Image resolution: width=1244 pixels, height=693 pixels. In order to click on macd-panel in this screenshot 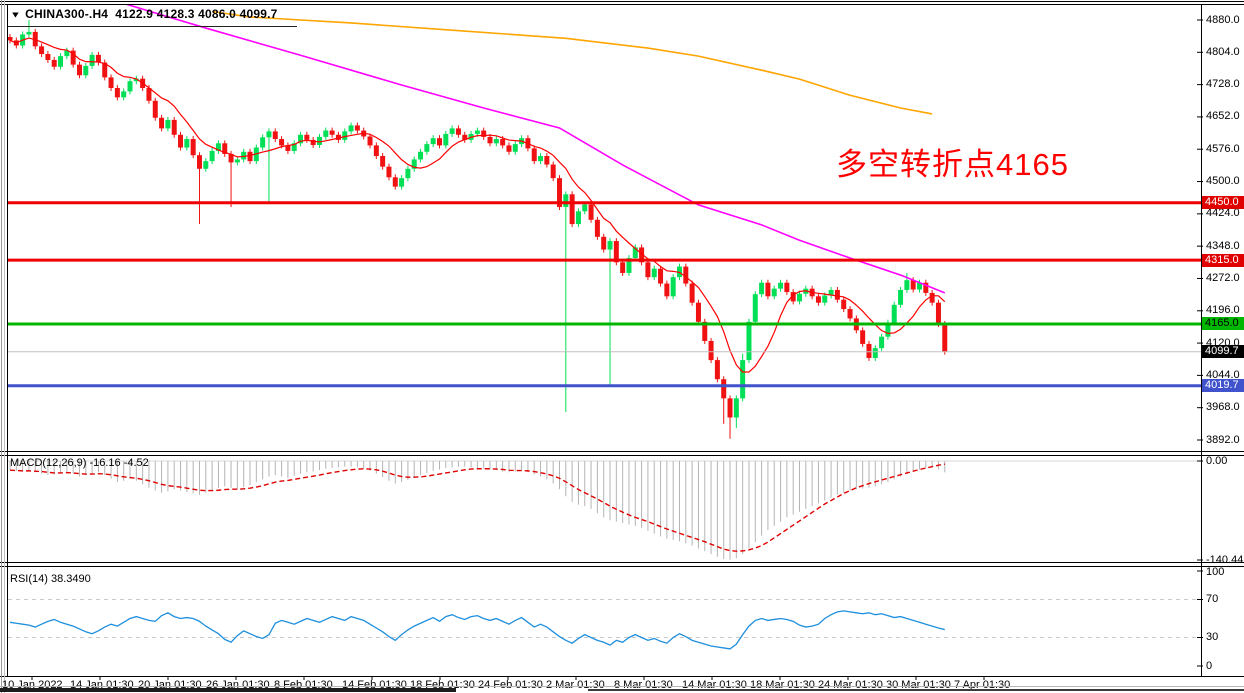, I will do `click(604, 510)`.